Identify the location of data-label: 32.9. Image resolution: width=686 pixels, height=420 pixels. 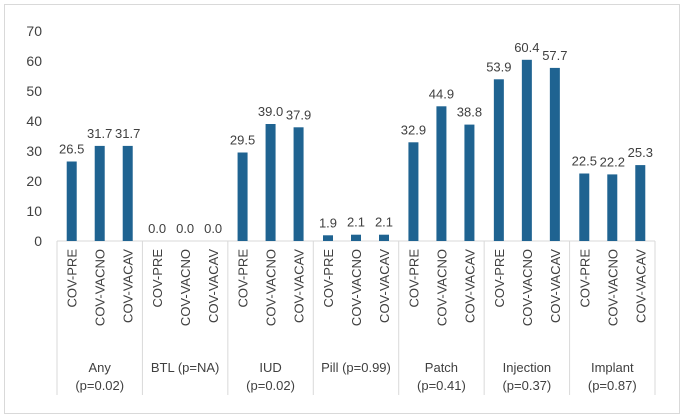
(413, 129).